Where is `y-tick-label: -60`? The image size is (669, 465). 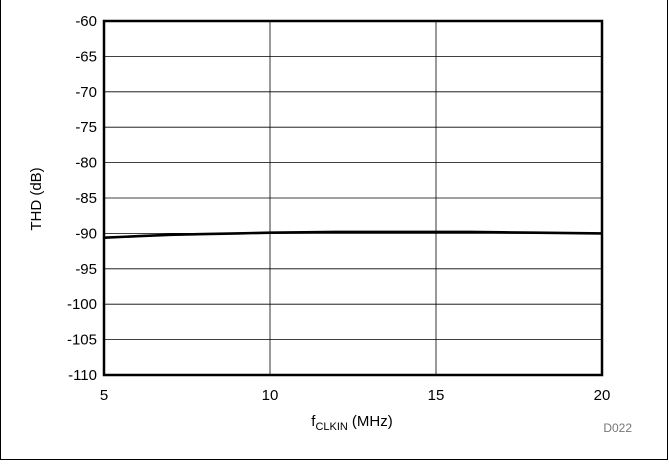 y-tick-label: -60 is located at coordinates (86, 21).